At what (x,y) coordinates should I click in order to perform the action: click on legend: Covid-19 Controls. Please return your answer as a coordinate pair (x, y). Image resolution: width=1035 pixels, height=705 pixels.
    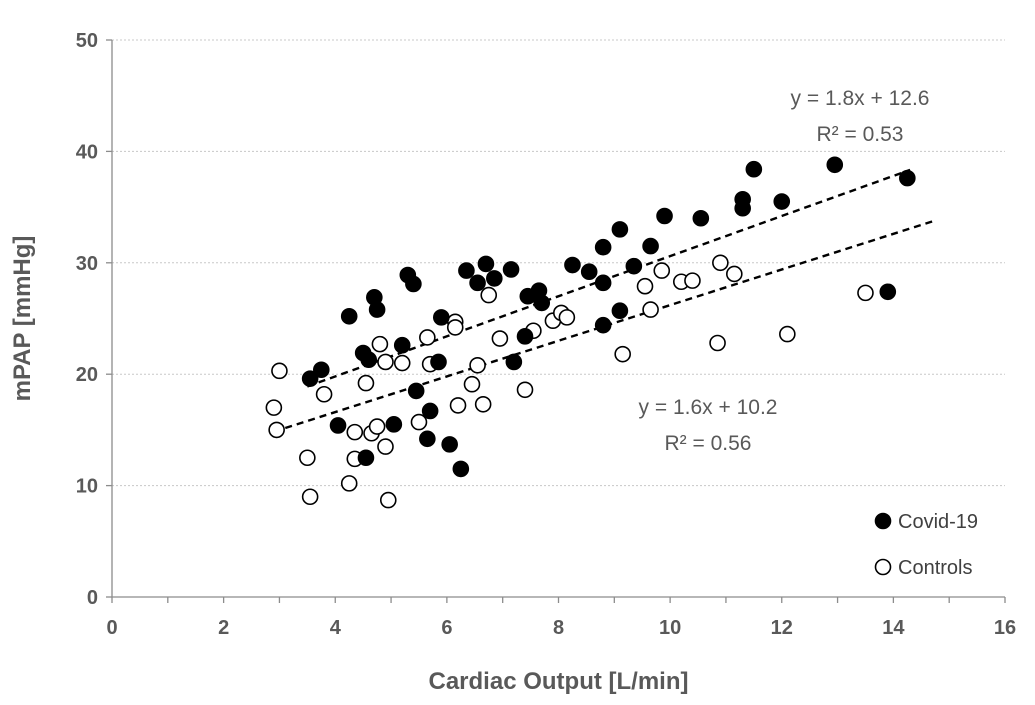
    Looking at the image, I should click on (926, 545).